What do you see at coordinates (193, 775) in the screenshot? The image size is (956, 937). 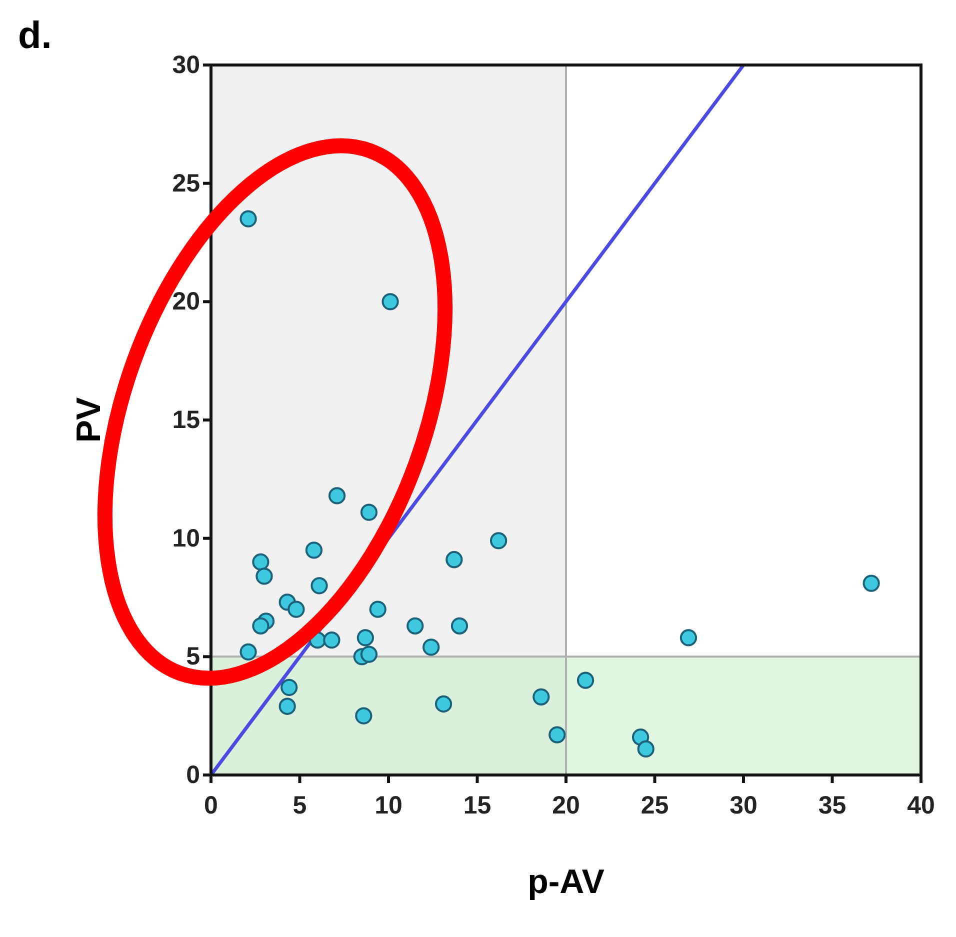 I see `y-tick-label: 0` at bounding box center [193, 775].